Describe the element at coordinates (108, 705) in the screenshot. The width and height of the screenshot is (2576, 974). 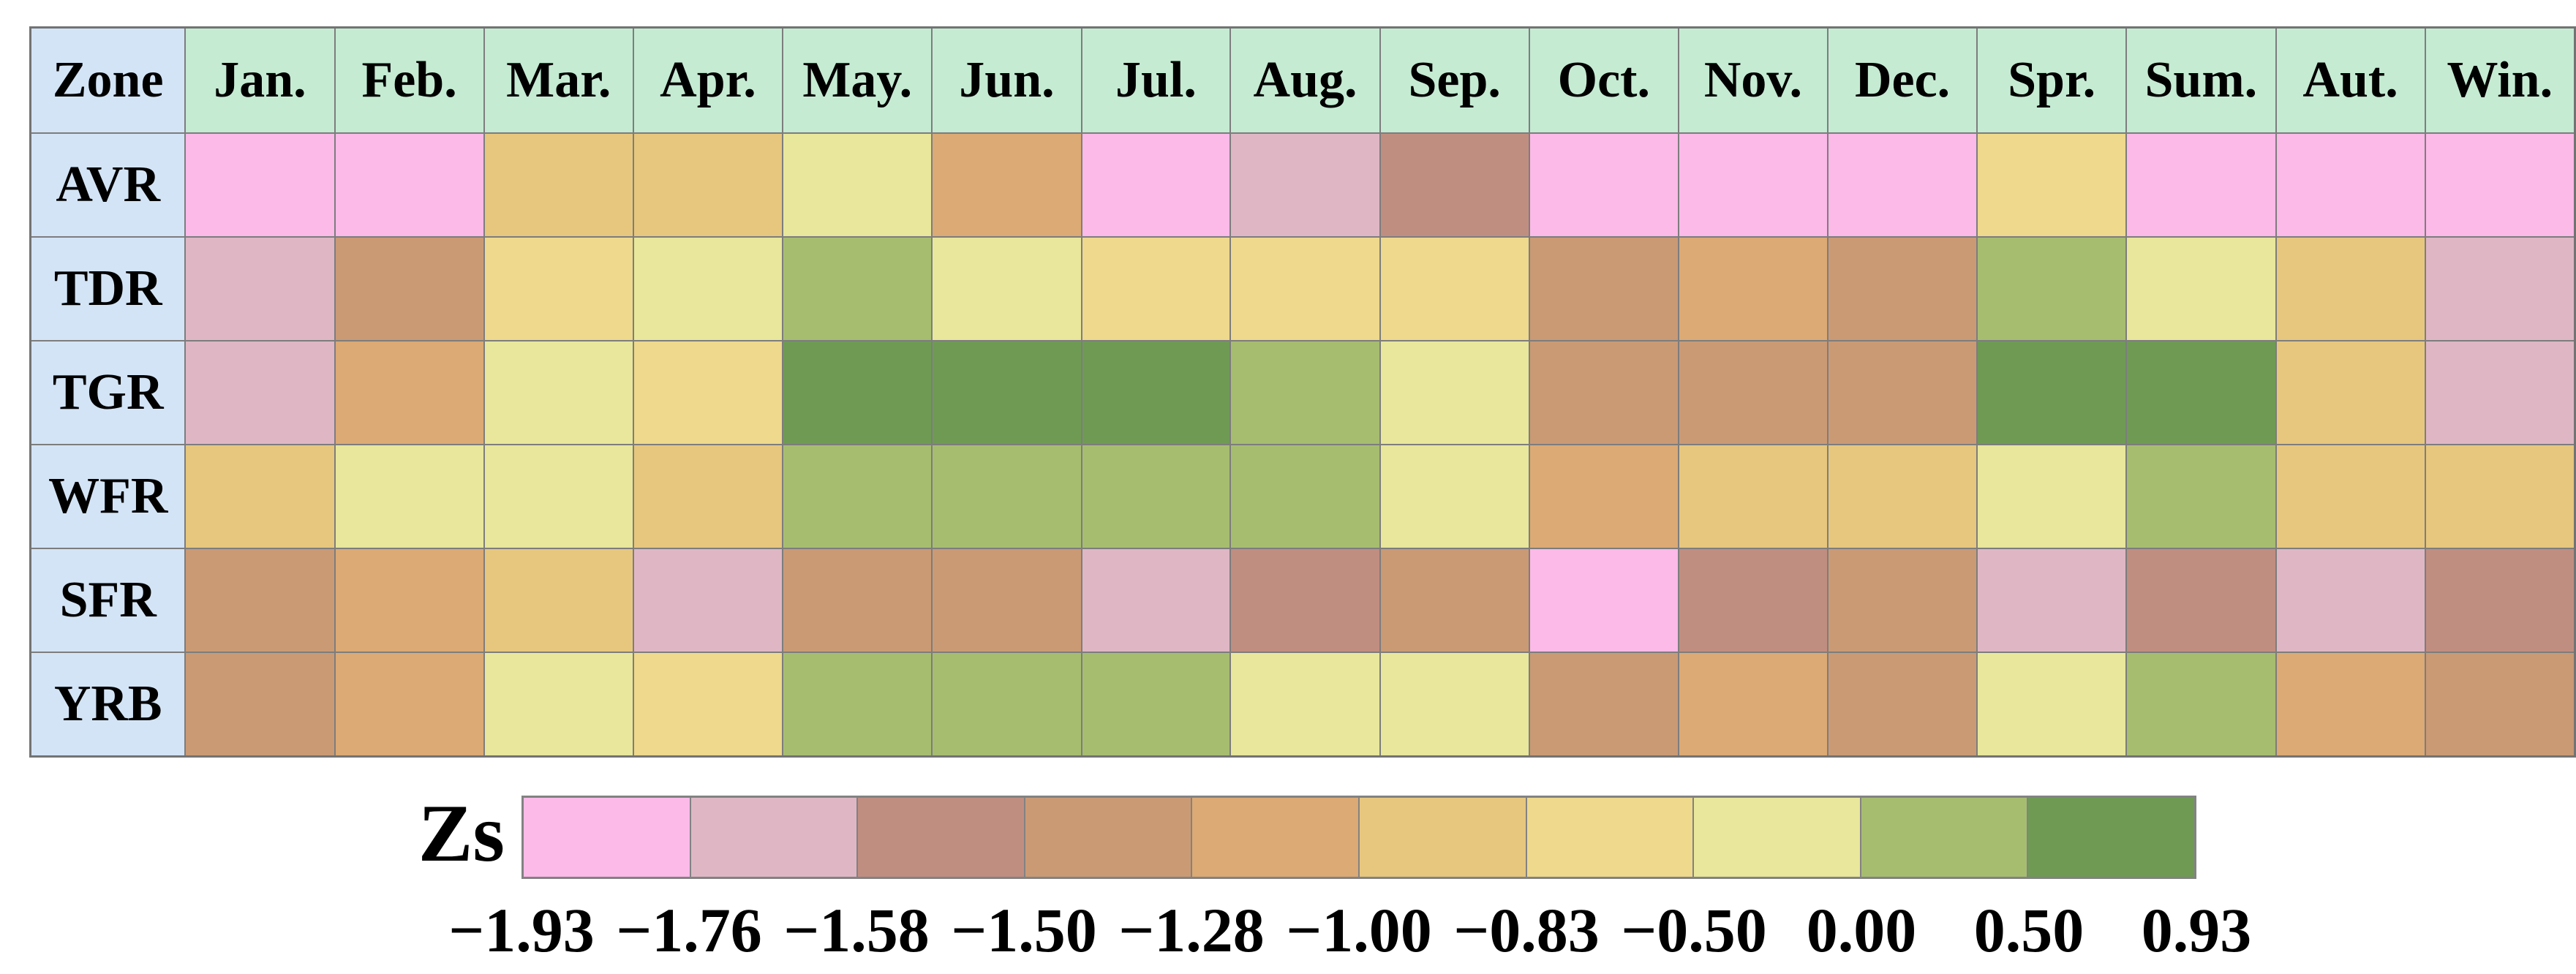
I see `row-header: YRB` at that location.